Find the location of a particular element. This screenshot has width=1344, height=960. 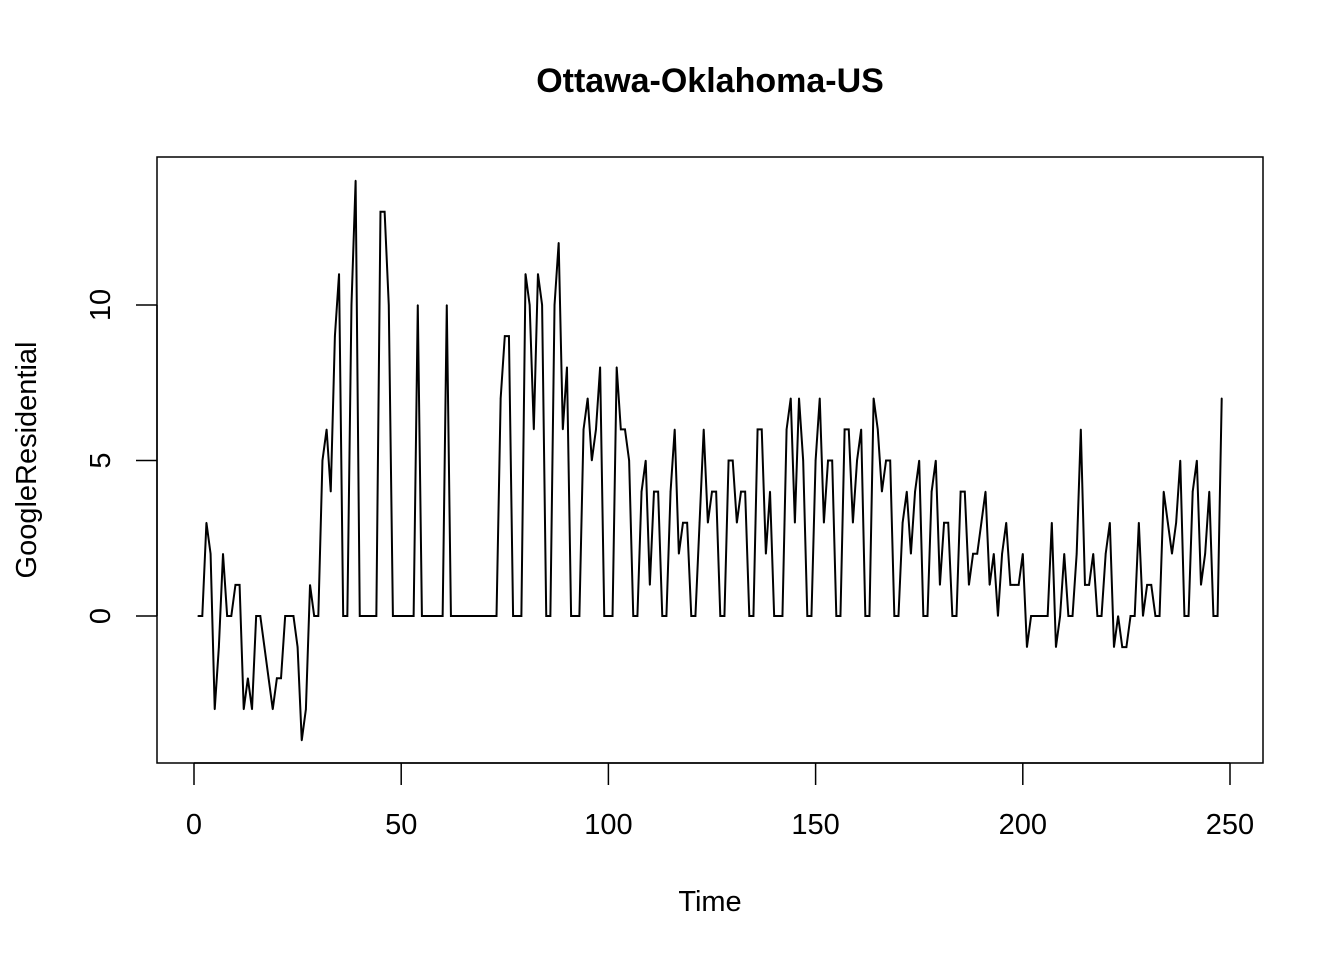

x-axis-label: Time is located at coordinates (709, 902).